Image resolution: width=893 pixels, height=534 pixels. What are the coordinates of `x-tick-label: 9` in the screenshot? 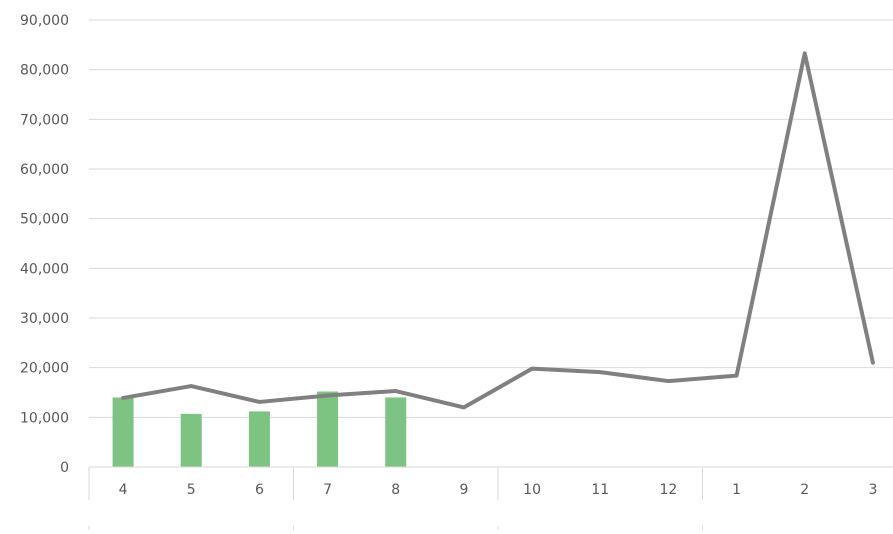 It's located at (463, 490).